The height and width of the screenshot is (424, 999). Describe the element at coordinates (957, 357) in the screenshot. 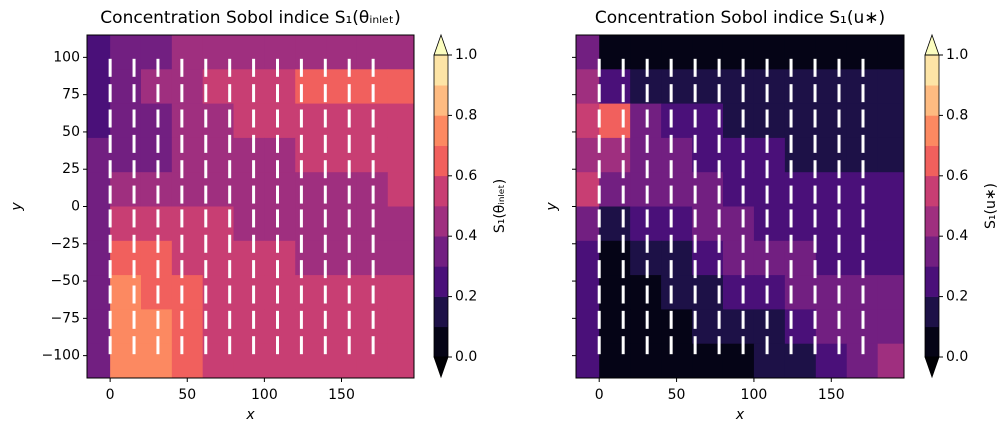

I see `colorbar-tick-label: 0.0` at that location.